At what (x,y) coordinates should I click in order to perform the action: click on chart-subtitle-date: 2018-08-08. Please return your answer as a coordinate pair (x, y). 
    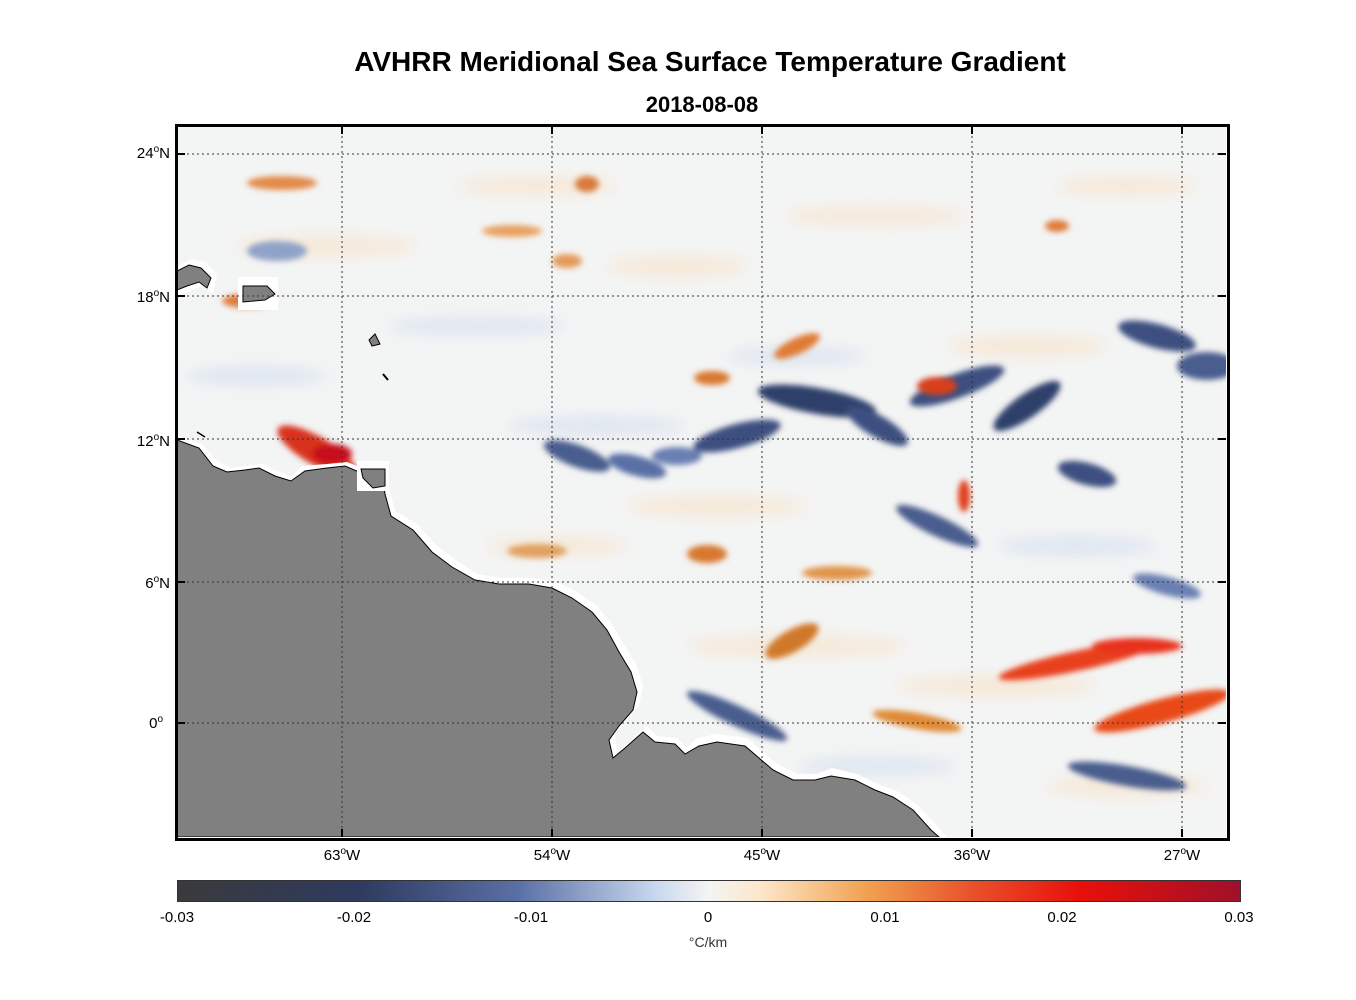
    Looking at the image, I should click on (702, 104).